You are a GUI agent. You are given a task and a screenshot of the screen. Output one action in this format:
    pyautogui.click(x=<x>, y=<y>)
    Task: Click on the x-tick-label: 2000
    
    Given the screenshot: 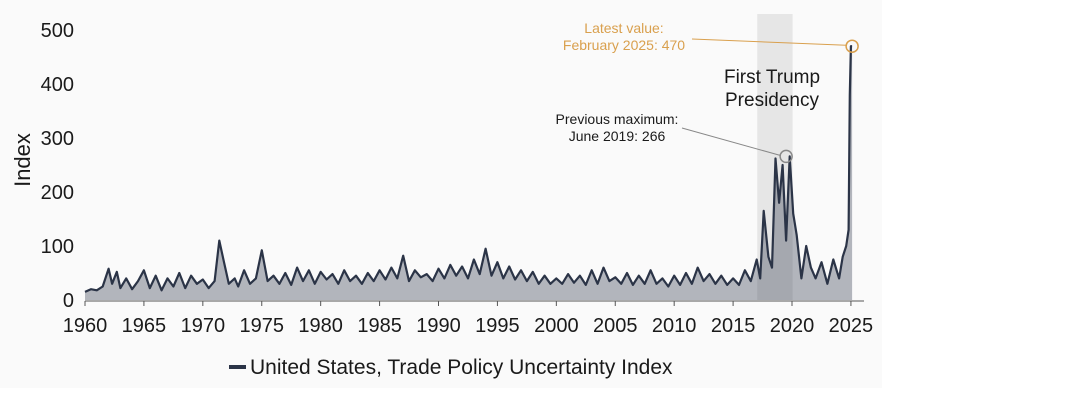 What is the action you would take?
    pyautogui.click(x=556, y=326)
    